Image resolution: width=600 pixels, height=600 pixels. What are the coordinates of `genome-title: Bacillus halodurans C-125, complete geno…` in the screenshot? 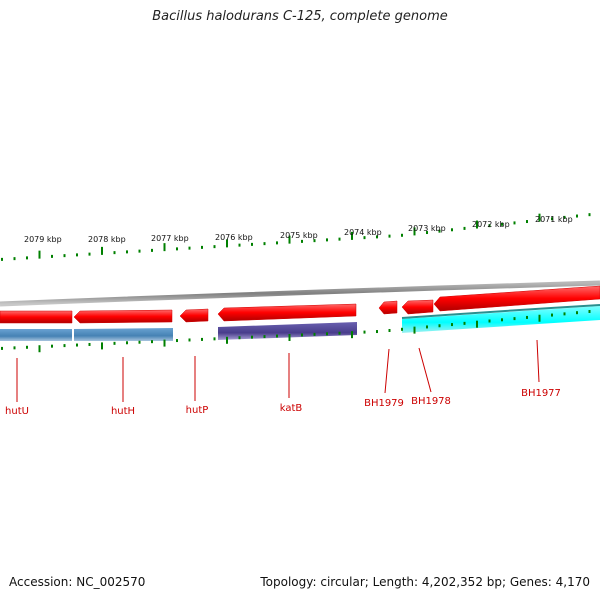 It's located at (300, 16).